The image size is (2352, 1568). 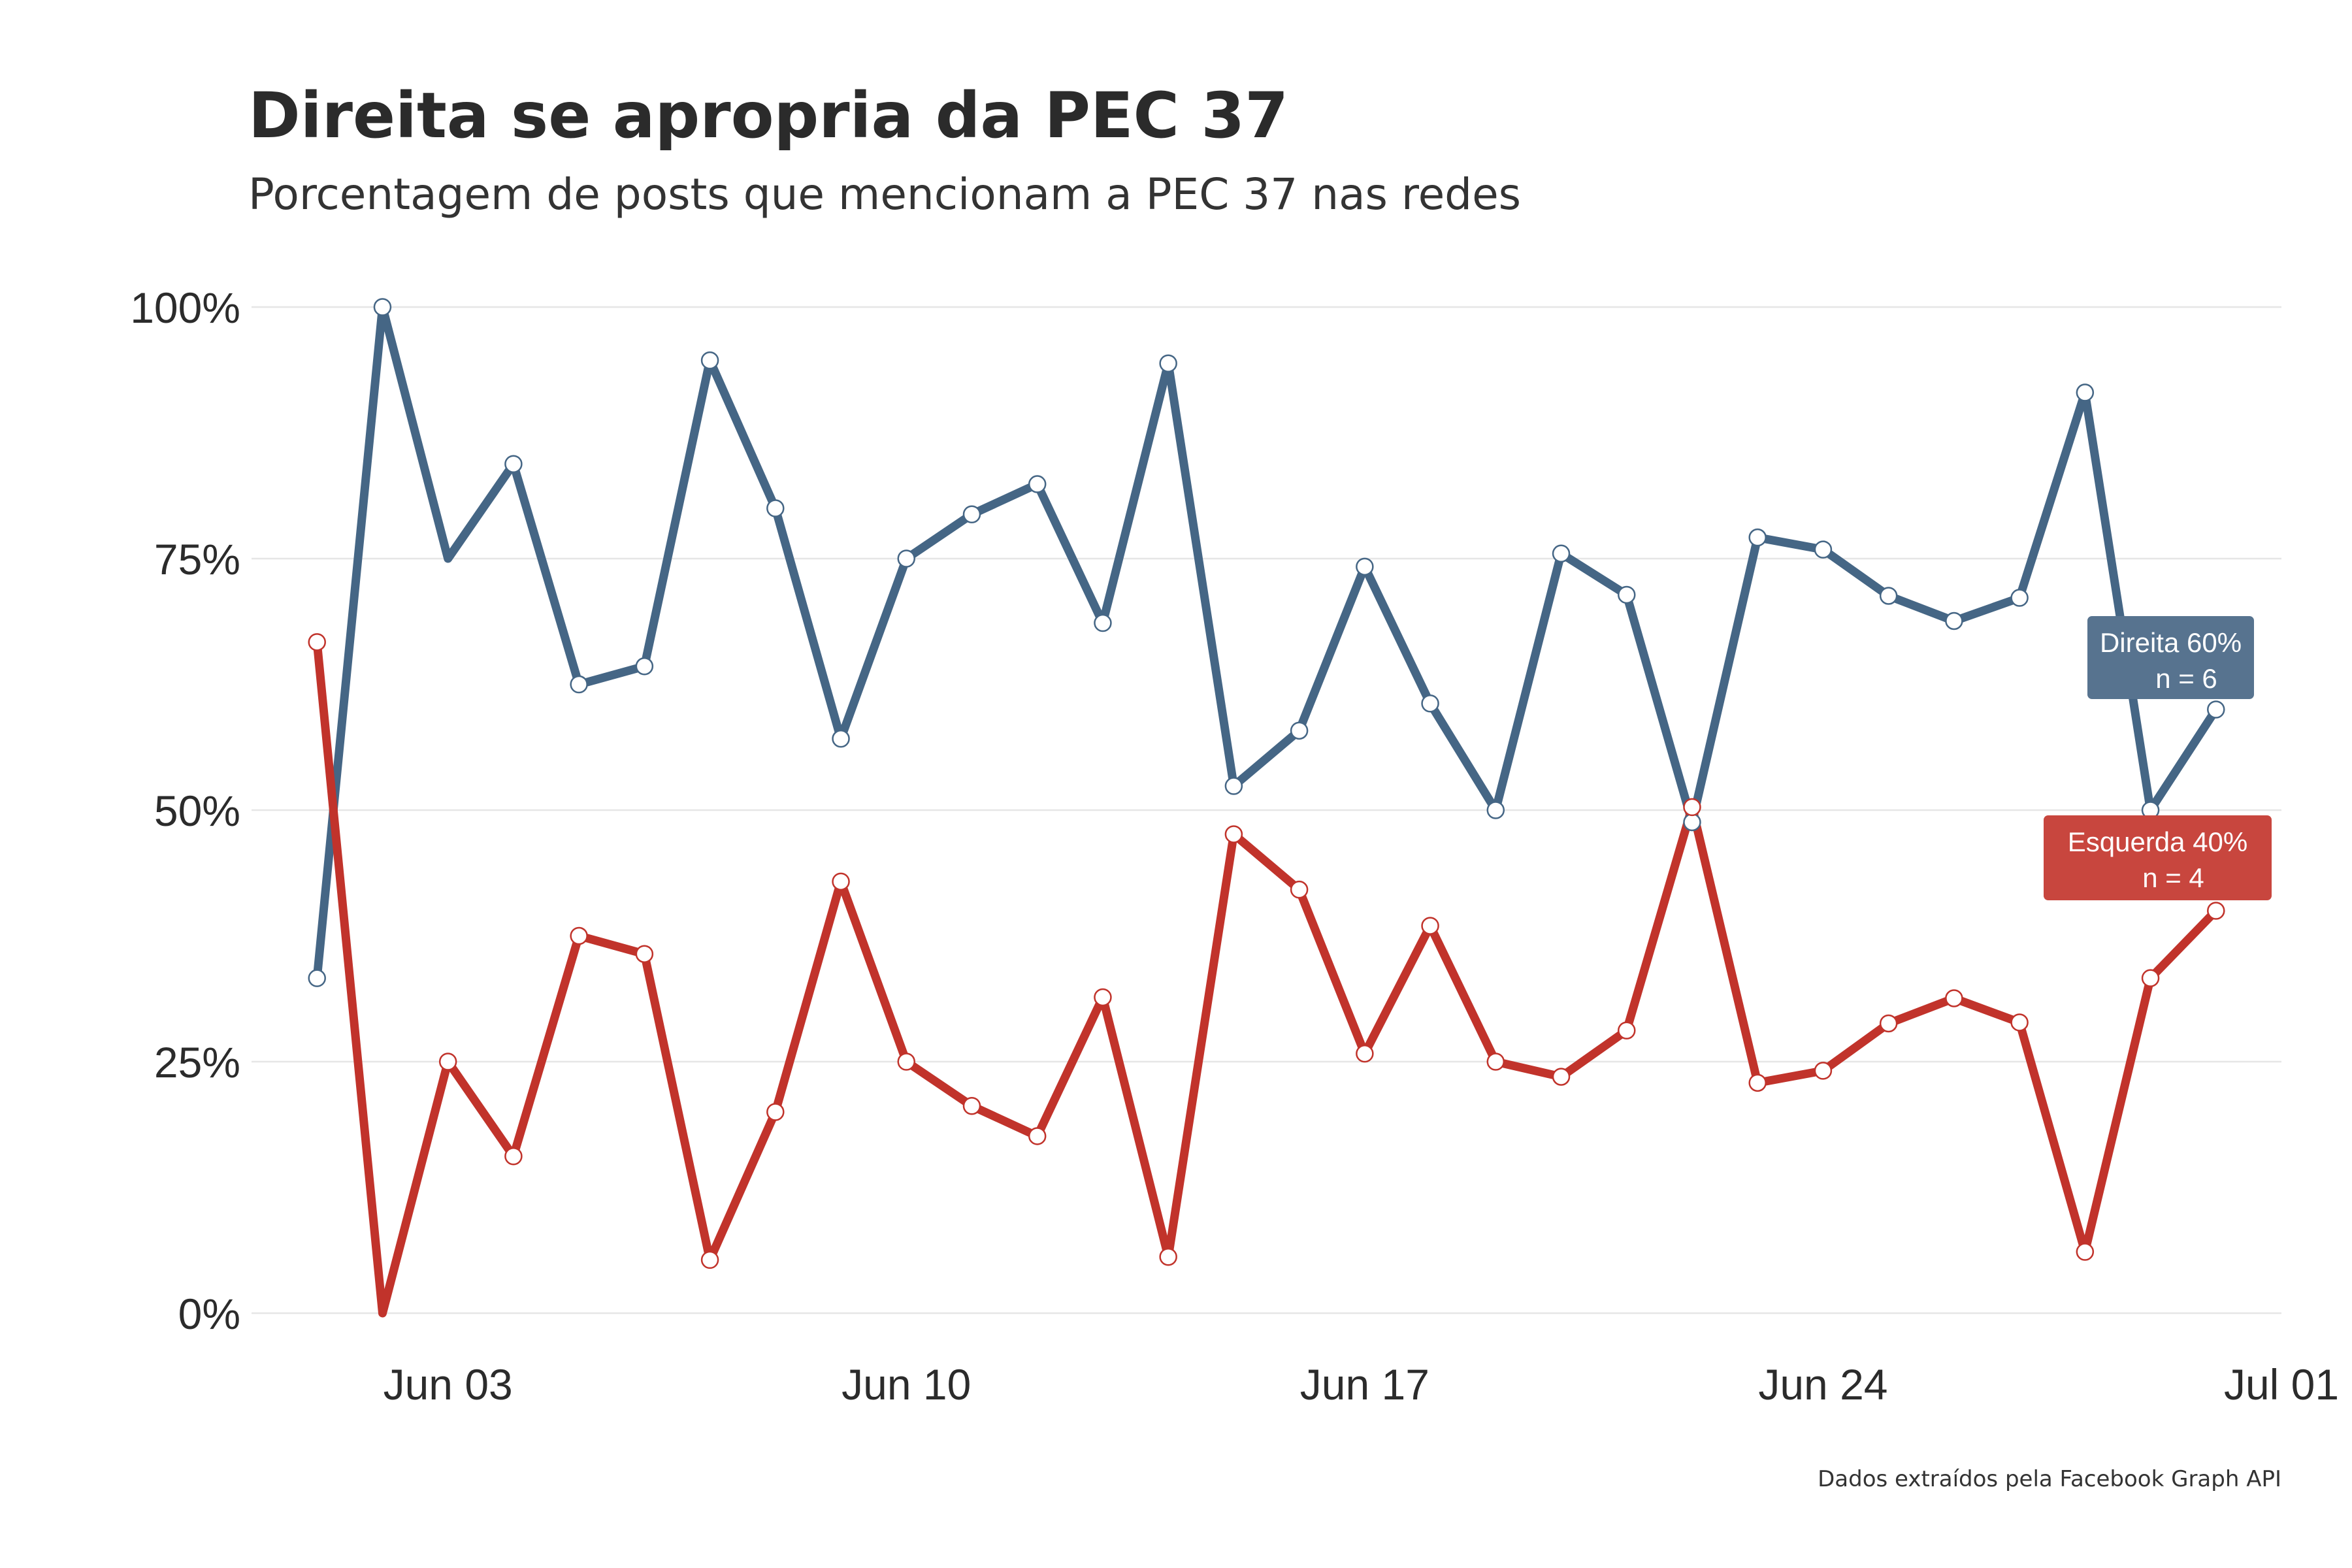 What do you see at coordinates (906, 1384) in the screenshot?
I see `x-tick-label: Jun 10` at bounding box center [906, 1384].